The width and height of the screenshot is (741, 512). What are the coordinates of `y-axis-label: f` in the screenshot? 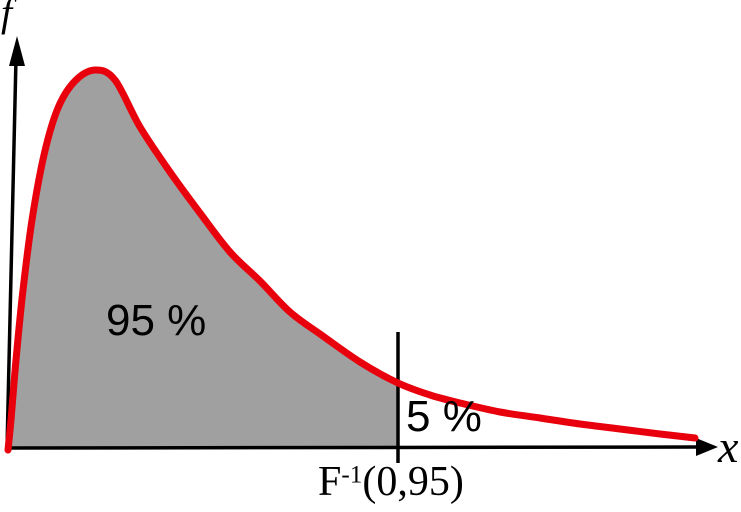 It's located at (7, 17).